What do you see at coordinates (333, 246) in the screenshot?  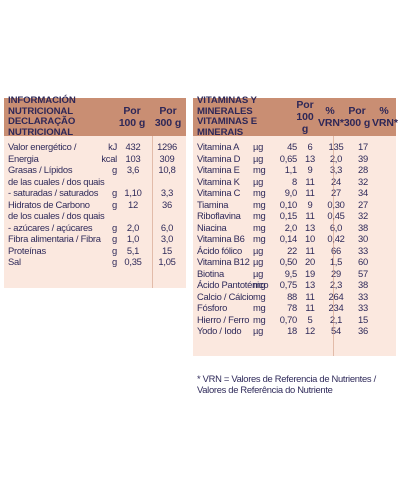 I see `column-divider` at bounding box center [333, 246].